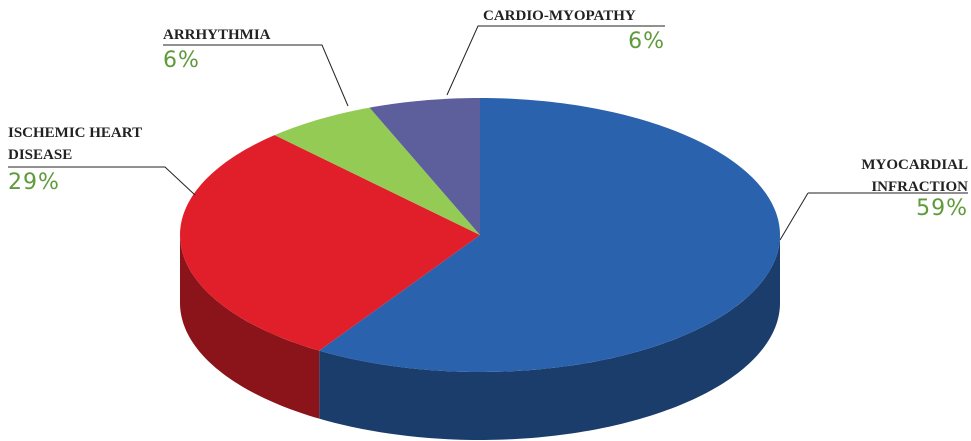 The width and height of the screenshot is (971, 441). I want to click on slice-label: CARDIO-MYOPATHY, so click(559, 16).